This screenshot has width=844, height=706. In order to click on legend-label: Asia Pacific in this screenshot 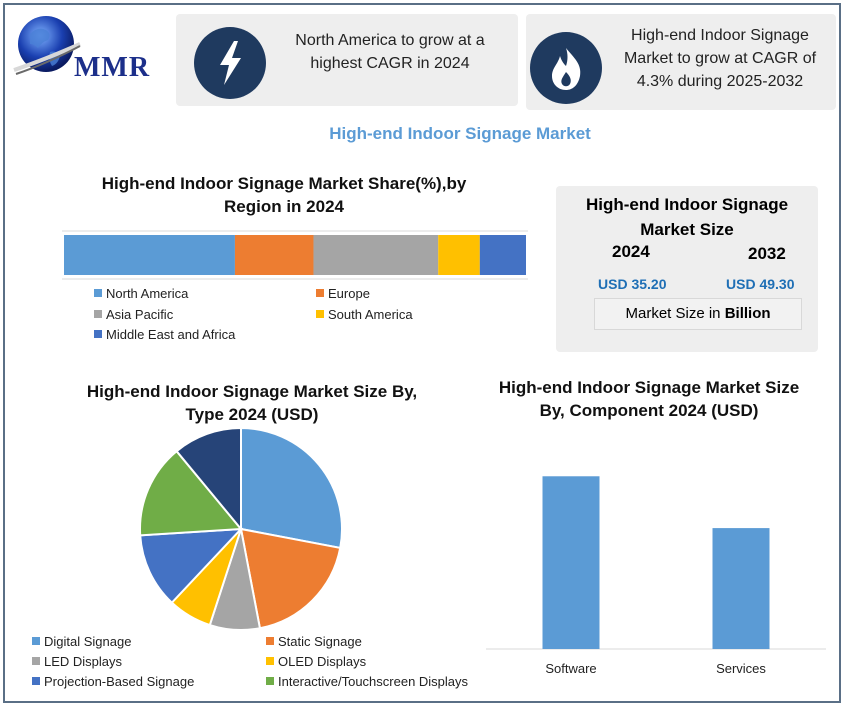, I will do `click(140, 314)`.